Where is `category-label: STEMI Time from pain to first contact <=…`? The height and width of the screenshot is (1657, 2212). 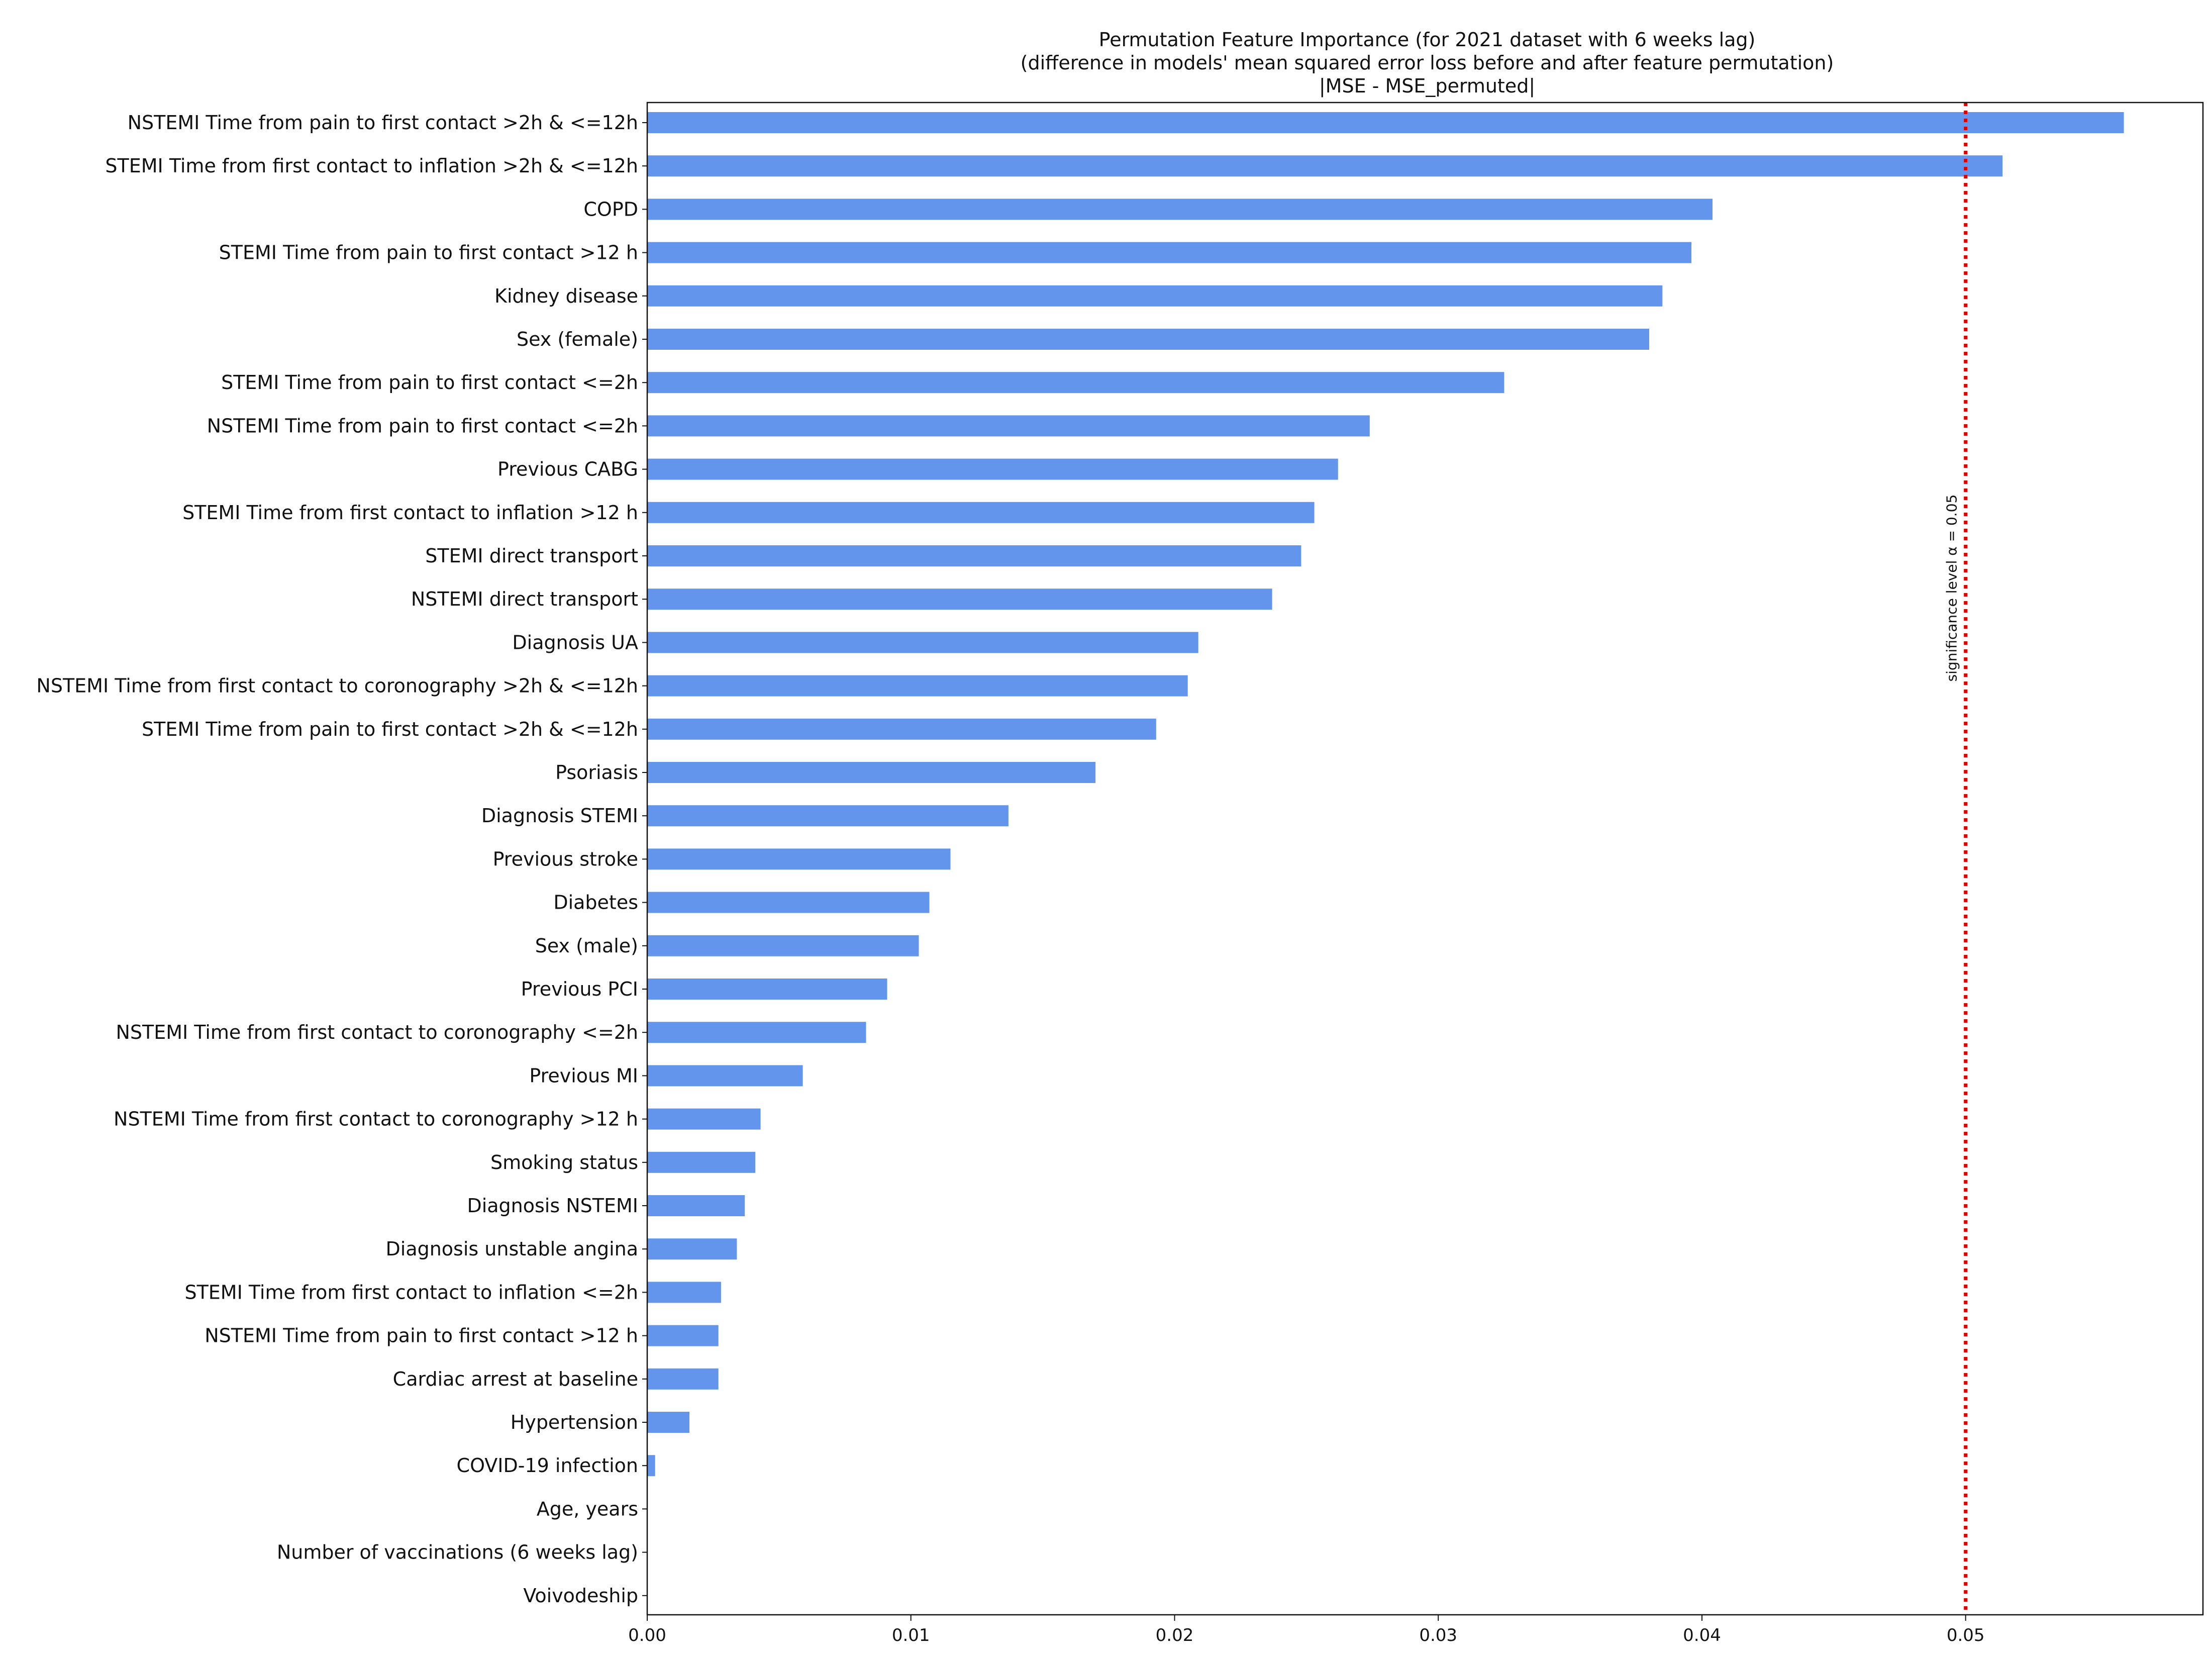 category-label: STEMI Time from pain to first contact <=… is located at coordinates (429, 382).